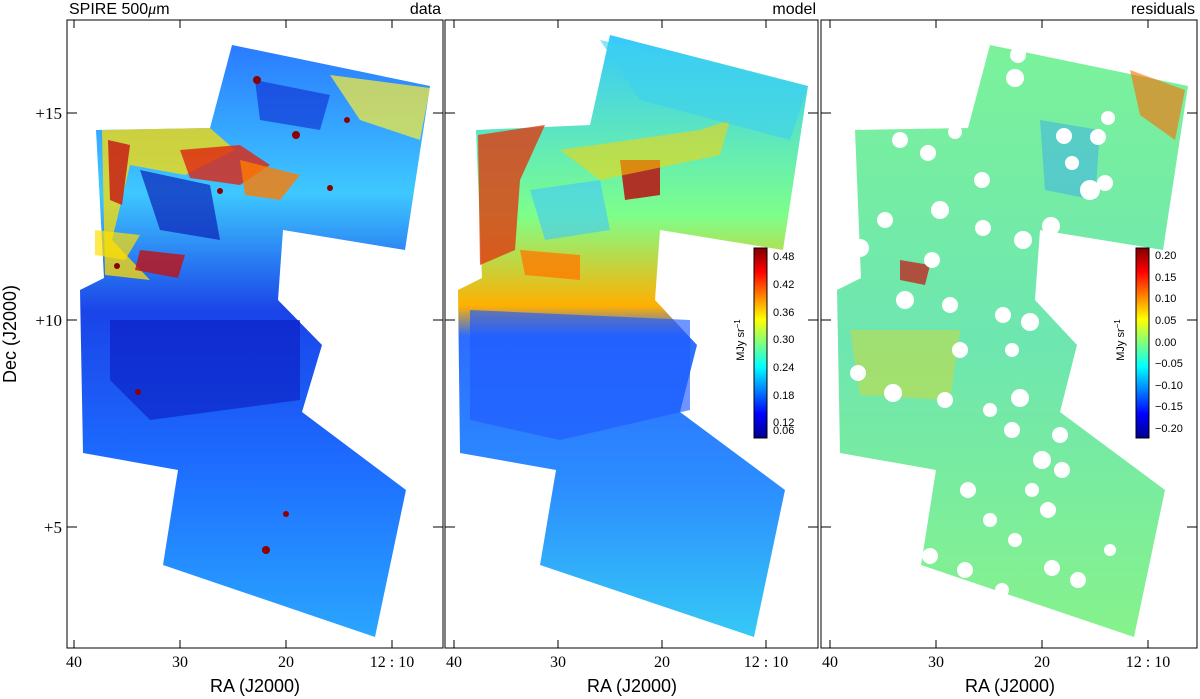  I want to click on colorbar-tick: 0.15, so click(1165, 278).